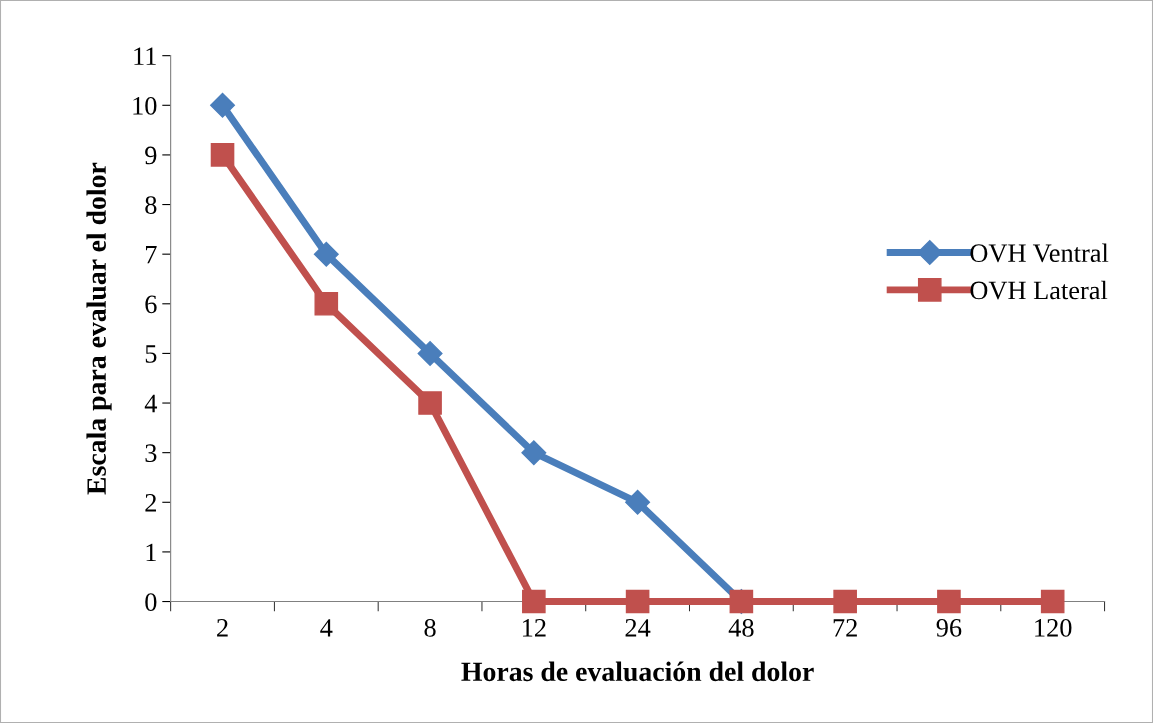  I want to click on y-tick-label: 3, so click(151, 453).